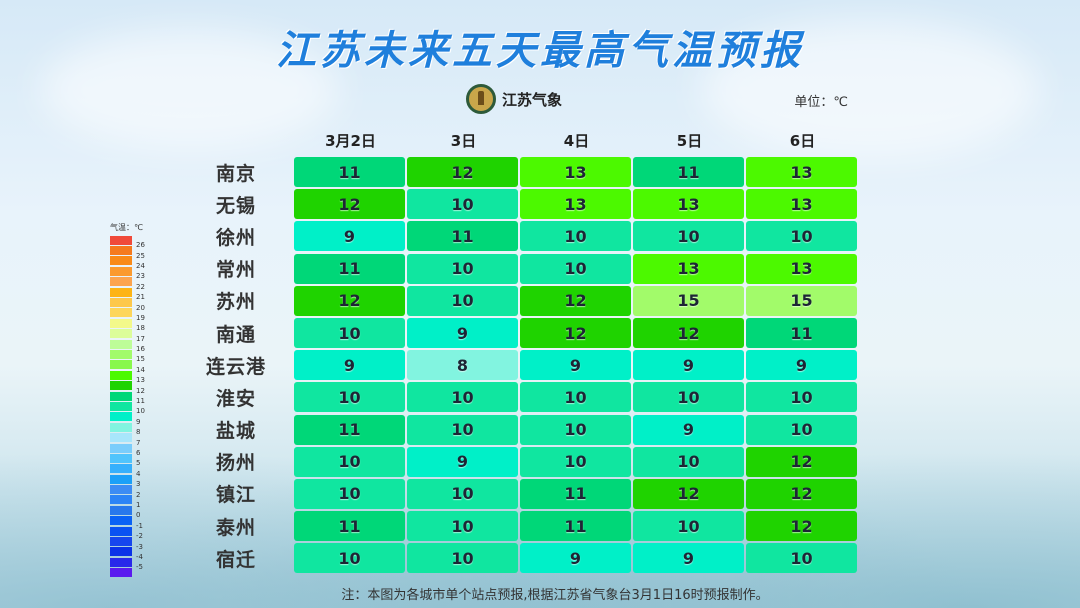  Describe the element at coordinates (139, 536) in the screenshot. I see `legend-label: -2` at that location.